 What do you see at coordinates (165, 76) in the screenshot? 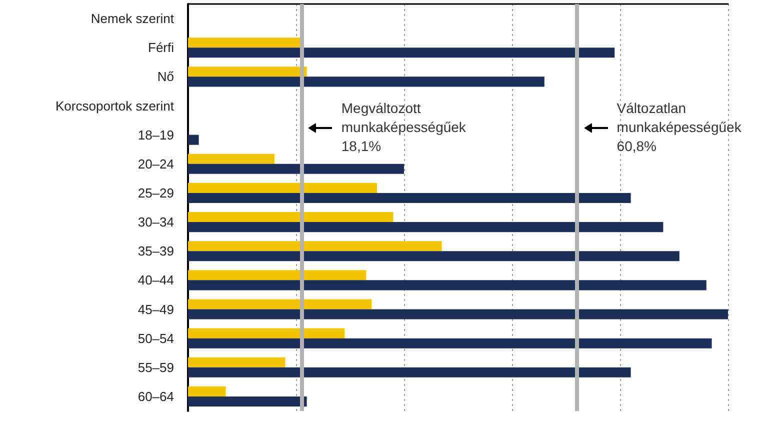
I see `y-tick-label: Nő` at bounding box center [165, 76].